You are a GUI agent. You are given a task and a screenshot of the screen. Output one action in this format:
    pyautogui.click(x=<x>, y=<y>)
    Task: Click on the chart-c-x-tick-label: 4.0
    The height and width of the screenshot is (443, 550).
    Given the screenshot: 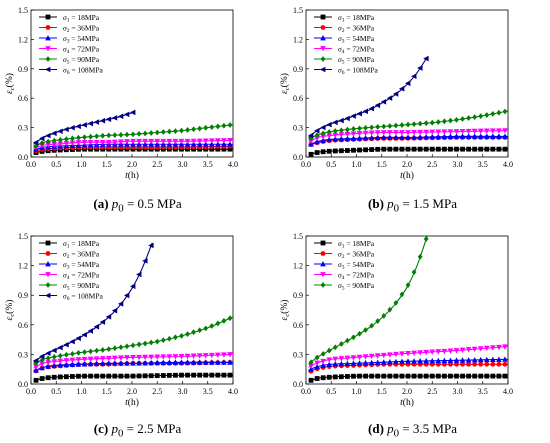 What is the action you would take?
    pyautogui.click(x=233, y=391)
    